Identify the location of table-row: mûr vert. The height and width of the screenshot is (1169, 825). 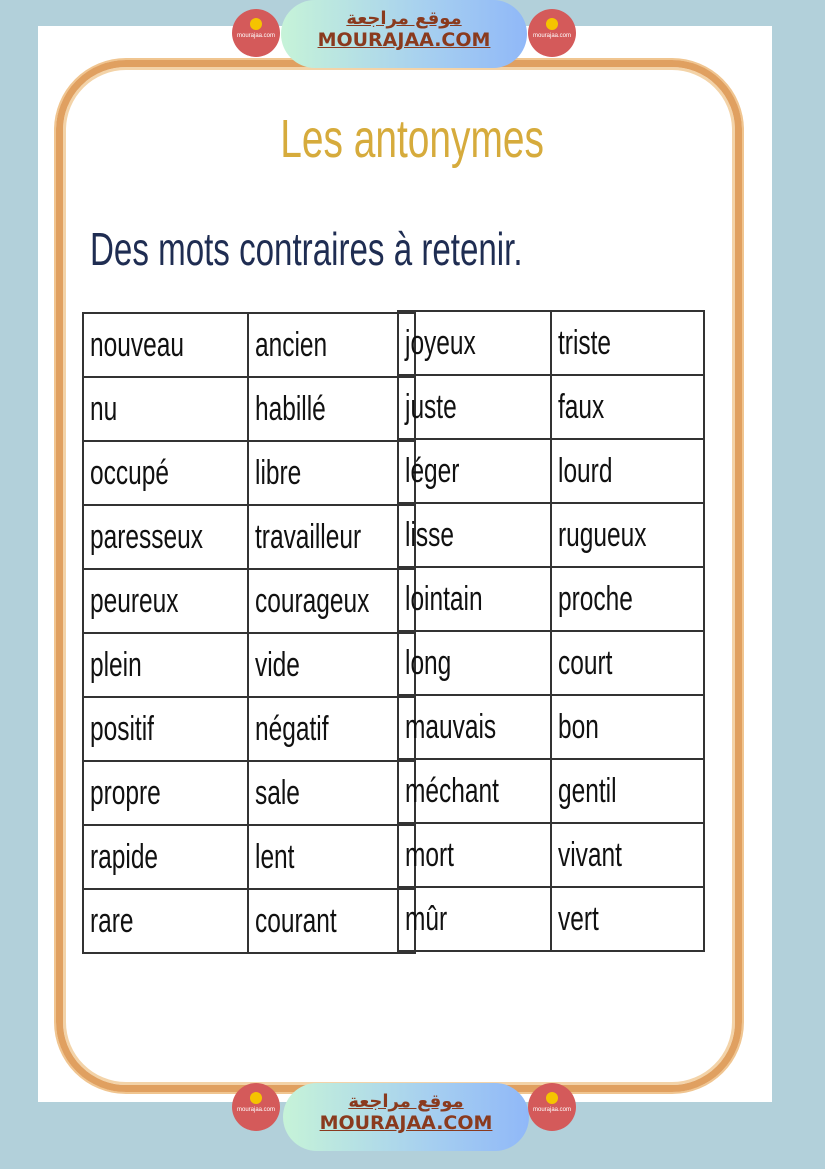
(551, 919).